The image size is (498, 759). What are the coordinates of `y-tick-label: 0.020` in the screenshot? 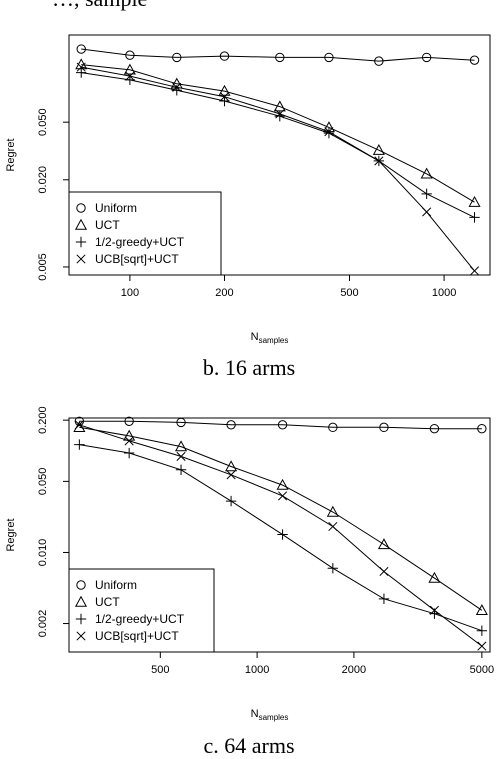 It's located at (43, 180).